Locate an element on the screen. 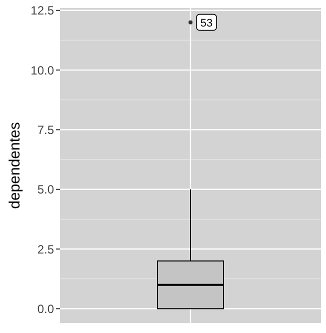 The width and height of the screenshot is (326, 333). annotation: 53 is located at coordinates (206, 23).